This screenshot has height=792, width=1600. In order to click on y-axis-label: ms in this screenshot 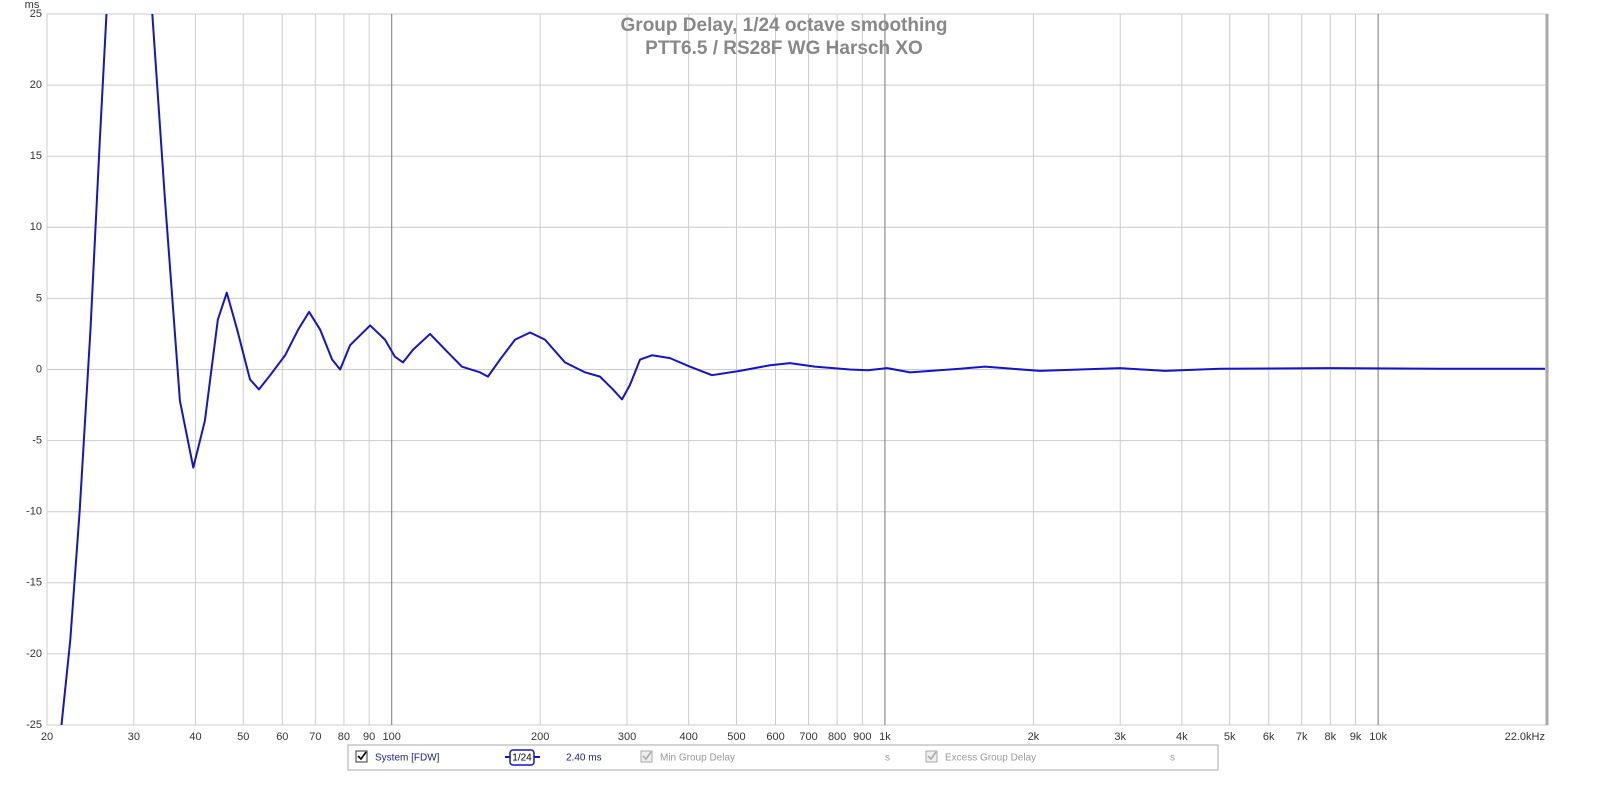, I will do `click(32, 5)`.